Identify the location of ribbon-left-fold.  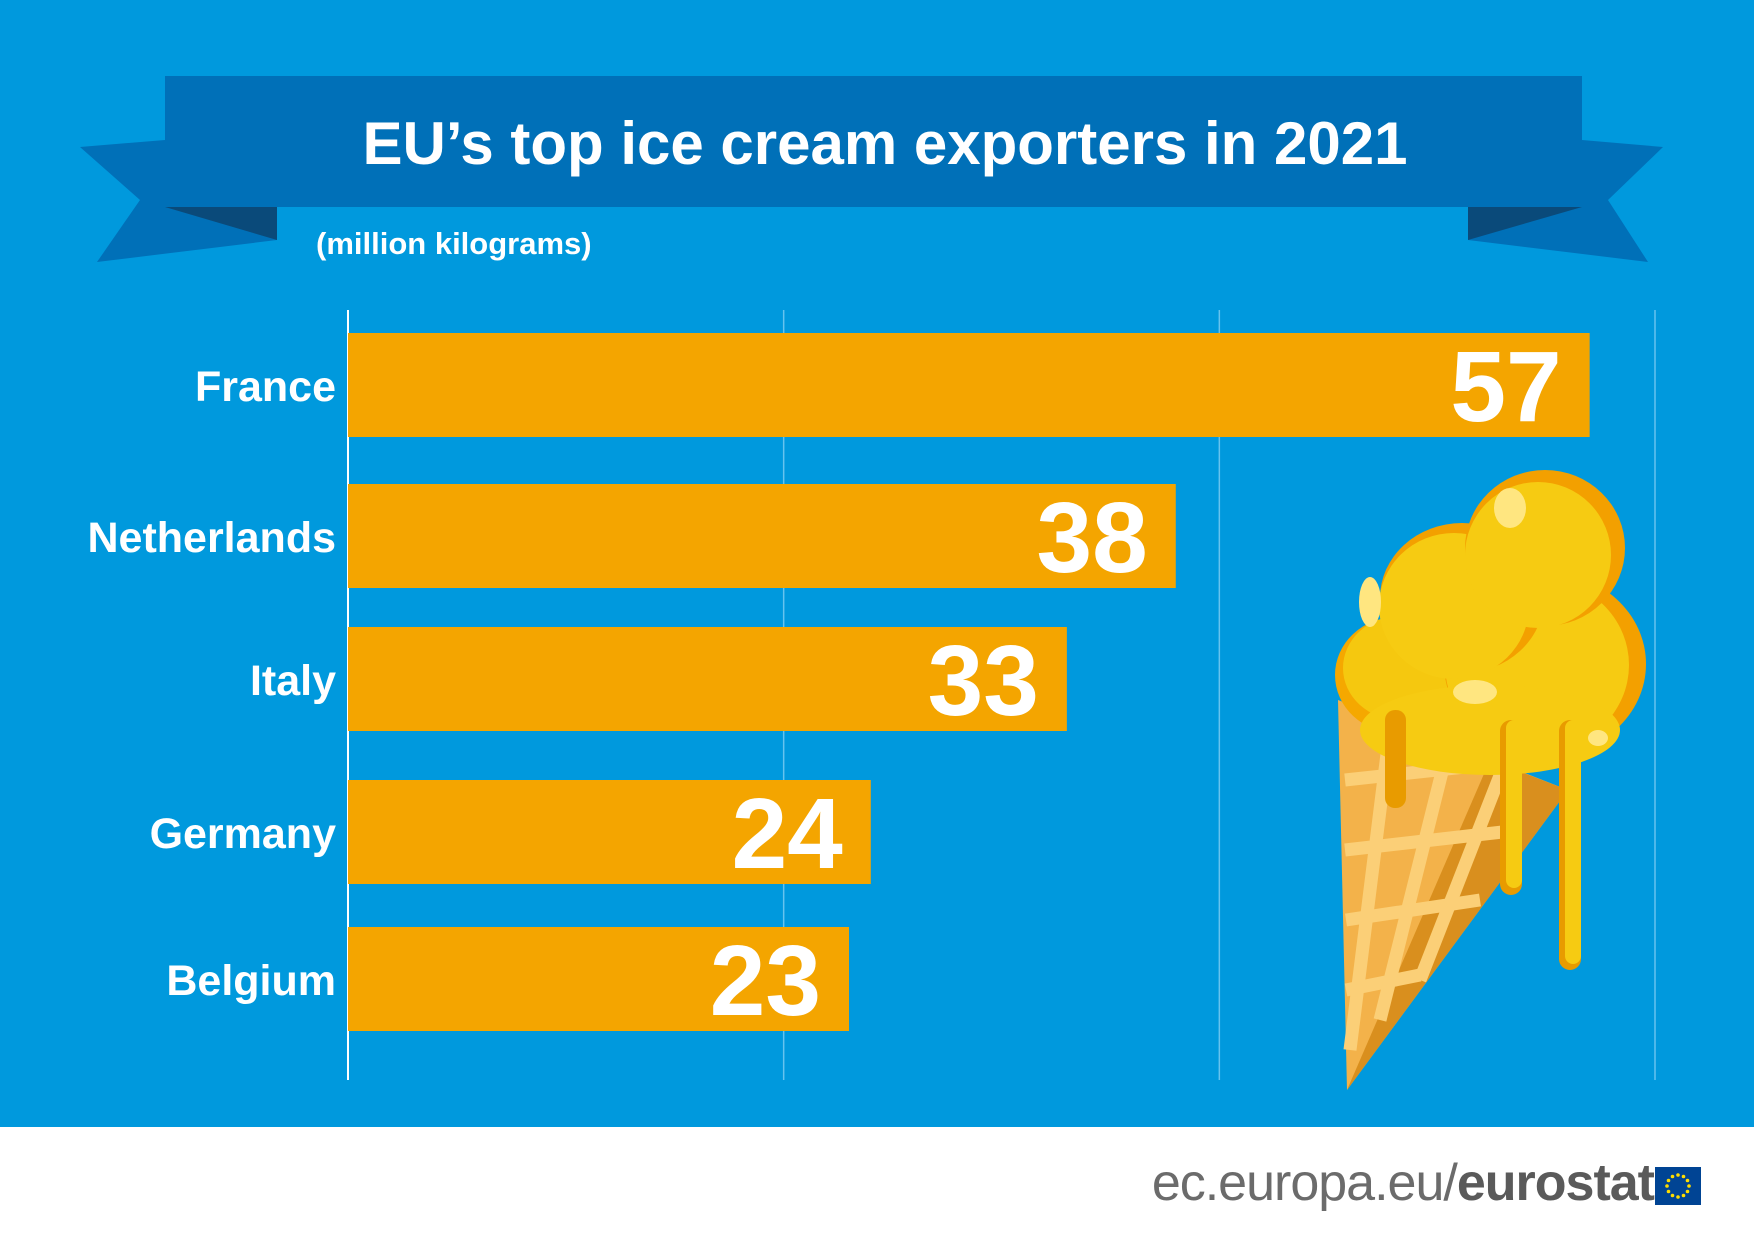
(221, 223).